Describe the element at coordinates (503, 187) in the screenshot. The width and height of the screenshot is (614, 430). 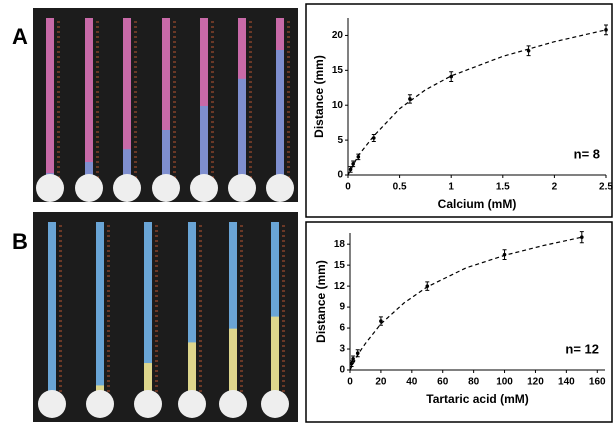
I see `x-tick-label: 1.5` at that location.